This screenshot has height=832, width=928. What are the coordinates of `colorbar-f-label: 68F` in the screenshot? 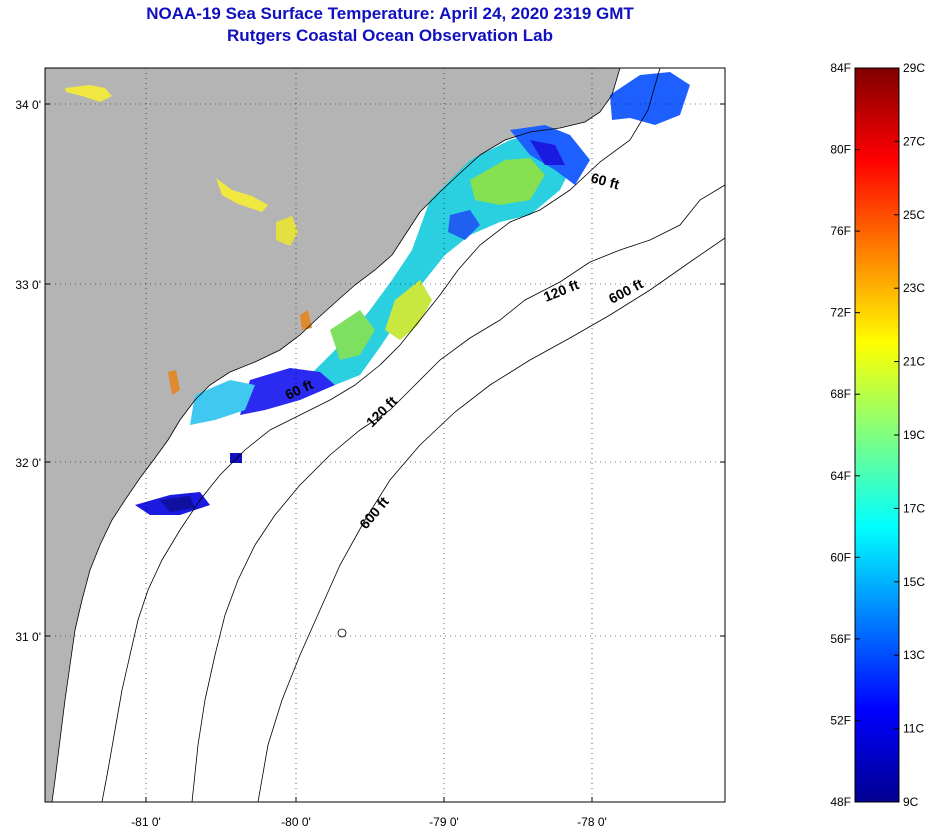 It's located at (840, 394).